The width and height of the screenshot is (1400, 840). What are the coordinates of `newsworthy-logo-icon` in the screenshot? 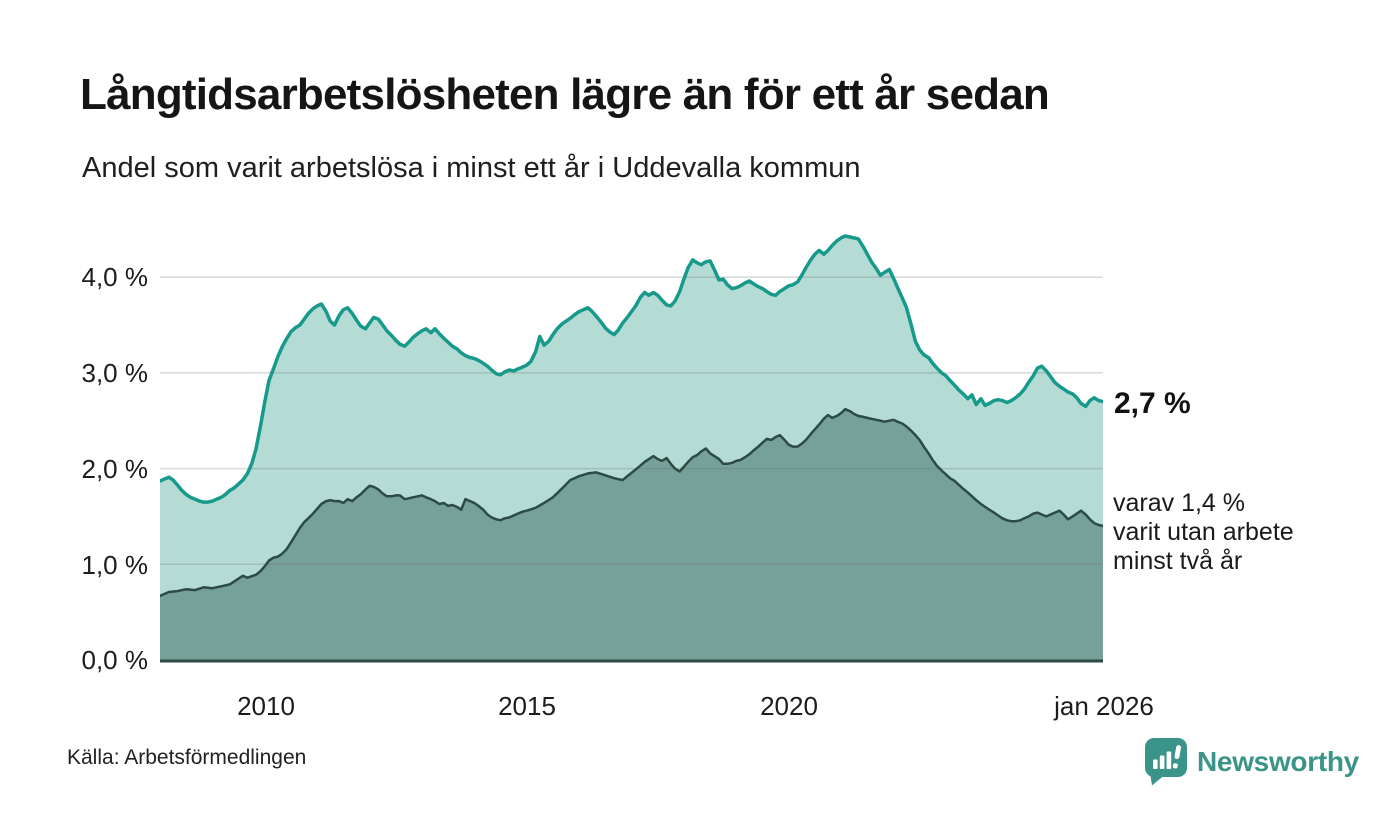 It's located at (1166, 762).